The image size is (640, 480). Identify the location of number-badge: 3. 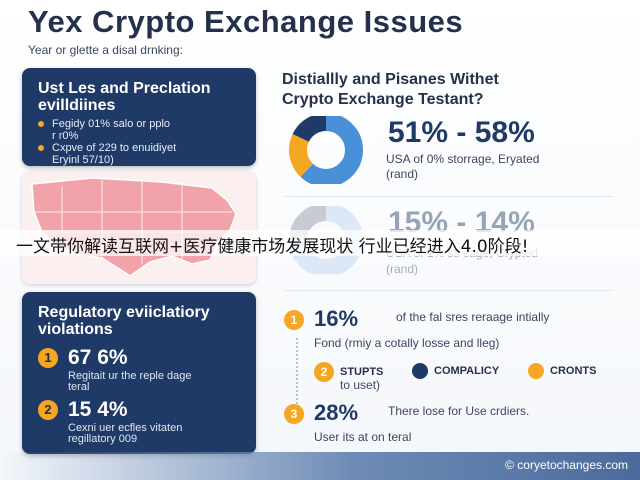
(294, 414).